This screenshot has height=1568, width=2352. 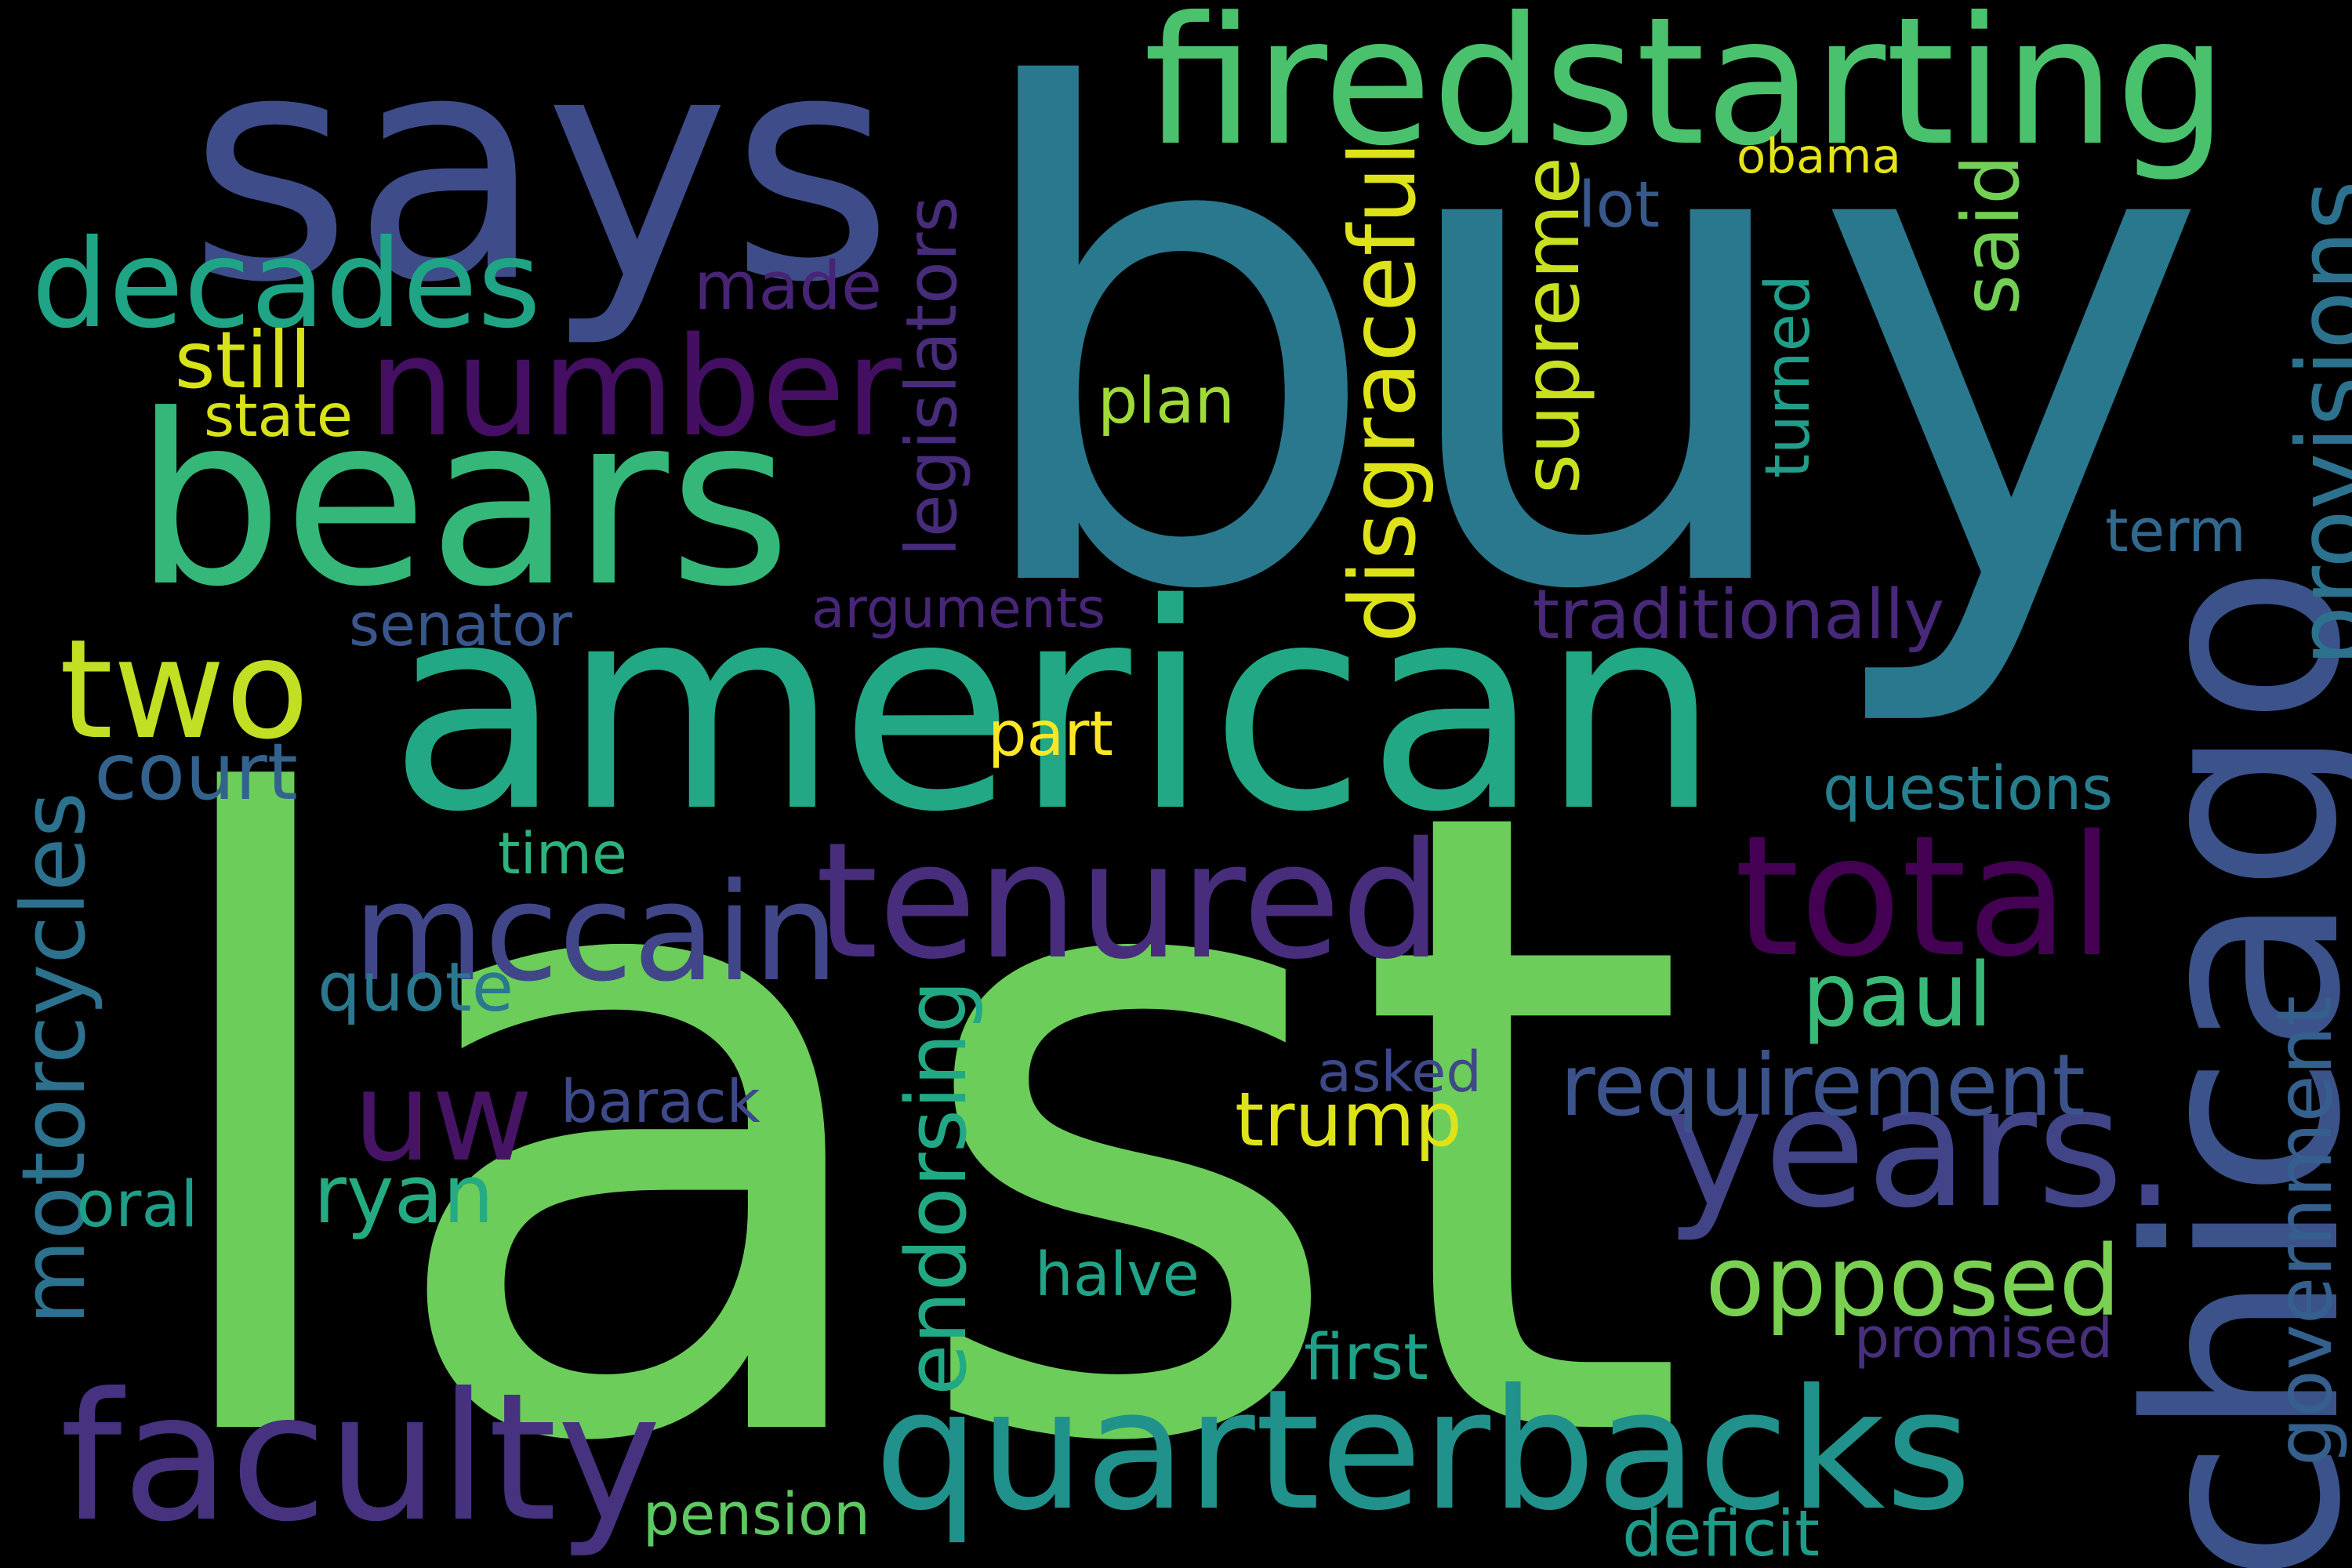 I want to click on word-still: still, so click(x=243, y=360).